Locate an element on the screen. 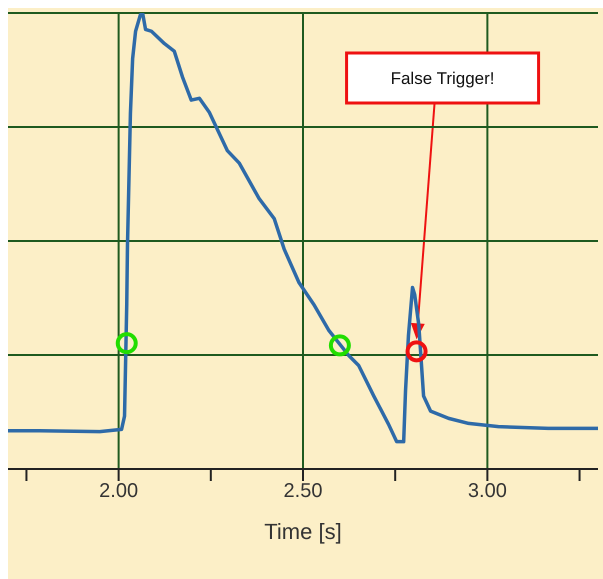 Image resolution: width=603 pixels, height=579 pixels. x-tick-label: 2.00 is located at coordinates (118, 491).